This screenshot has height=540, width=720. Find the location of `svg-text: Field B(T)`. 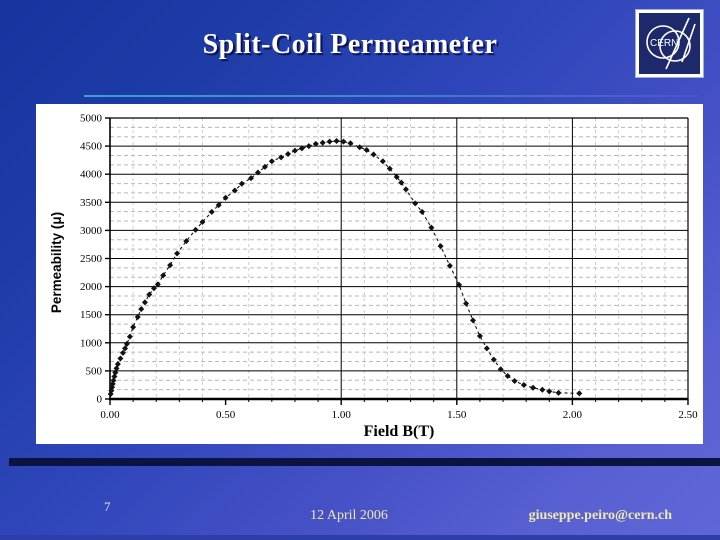

svg-text: Field B(T) is located at coordinates (399, 431).